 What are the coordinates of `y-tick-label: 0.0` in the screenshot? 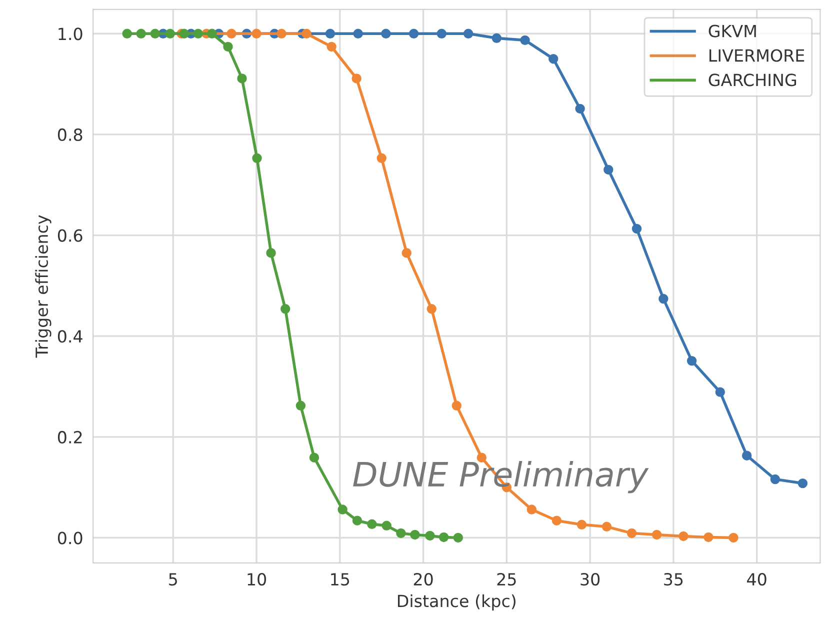 It's located at (70, 538).